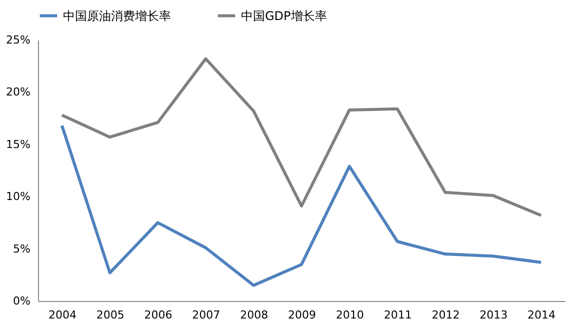  What do you see at coordinates (302, 315) in the screenshot?
I see `x-tick-label: 2009` at bounding box center [302, 315].